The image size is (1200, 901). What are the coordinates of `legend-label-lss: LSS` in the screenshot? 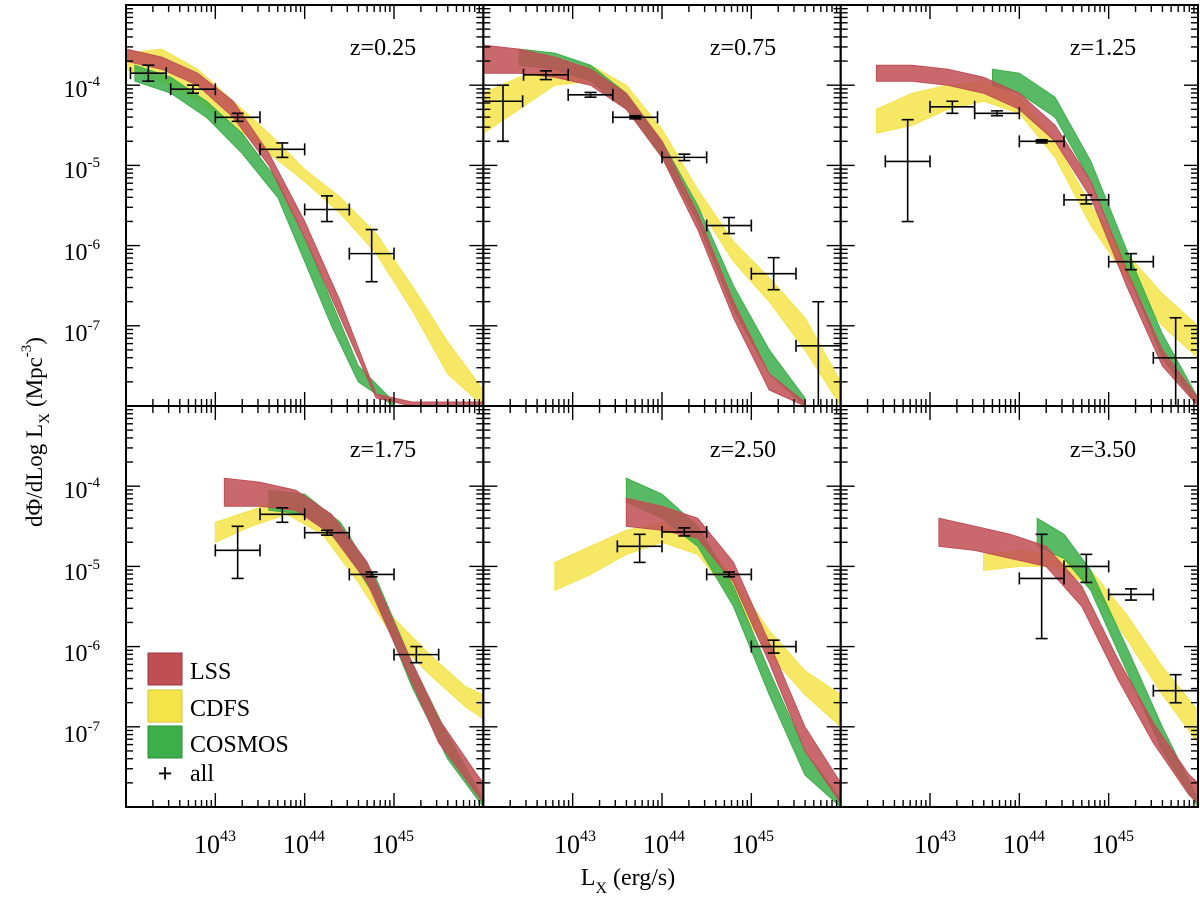 It's located at (210, 672).